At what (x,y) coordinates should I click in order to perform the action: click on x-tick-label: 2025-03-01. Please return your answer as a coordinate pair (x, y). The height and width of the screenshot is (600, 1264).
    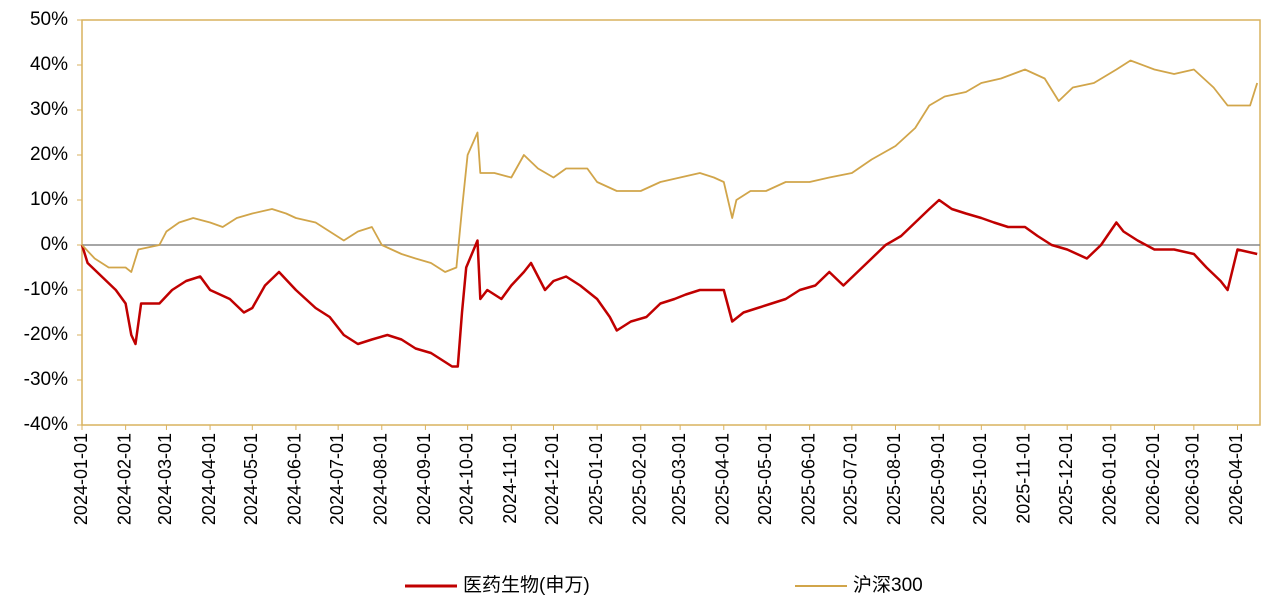
    Looking at the image, I should click on (679, 479).